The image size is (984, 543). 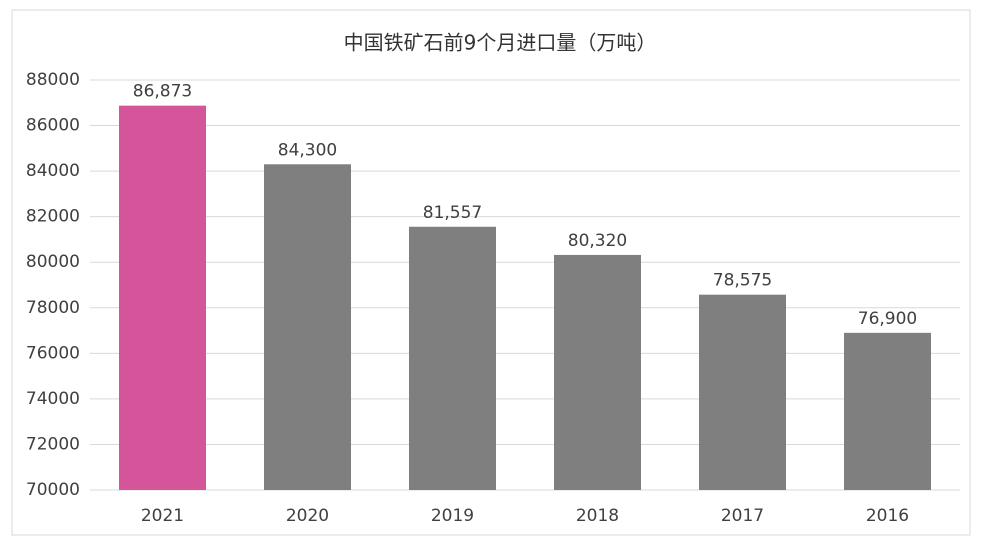 What do you see at coordinates (307, 150) in the screenshot?
I see `data-label: 84,300` at bounding box center [307, 150].